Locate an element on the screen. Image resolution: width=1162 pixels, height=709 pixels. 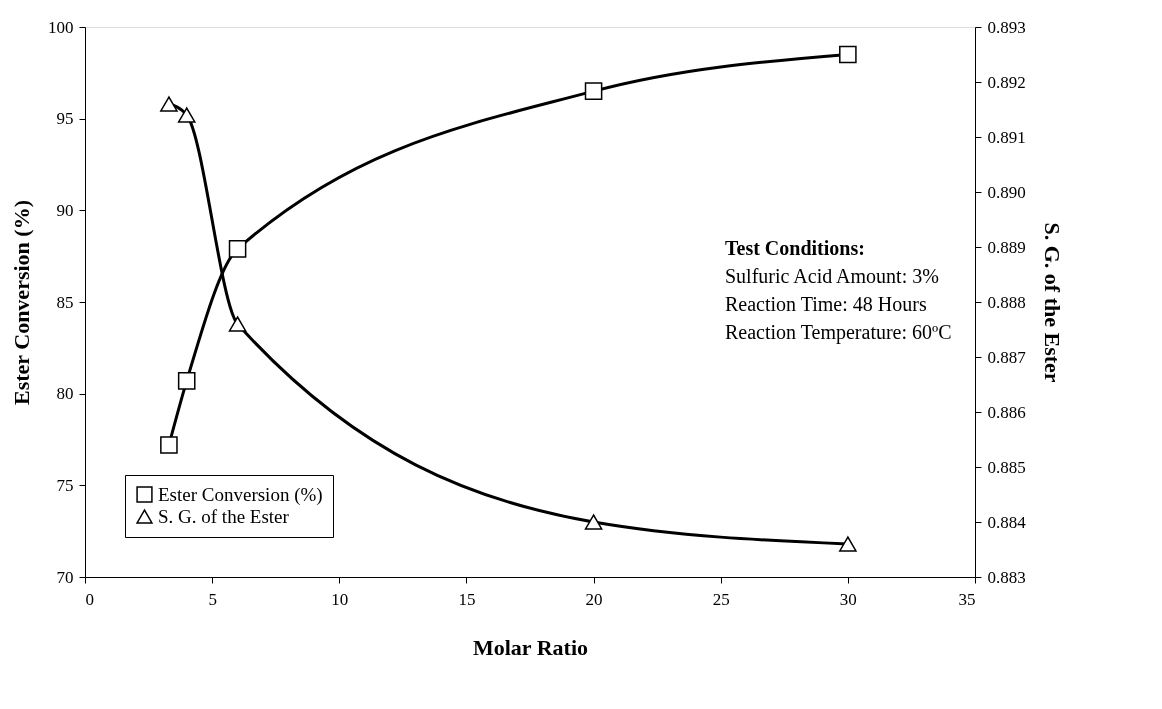
y-tick-label: 70 is located at coordinates (65, 577).